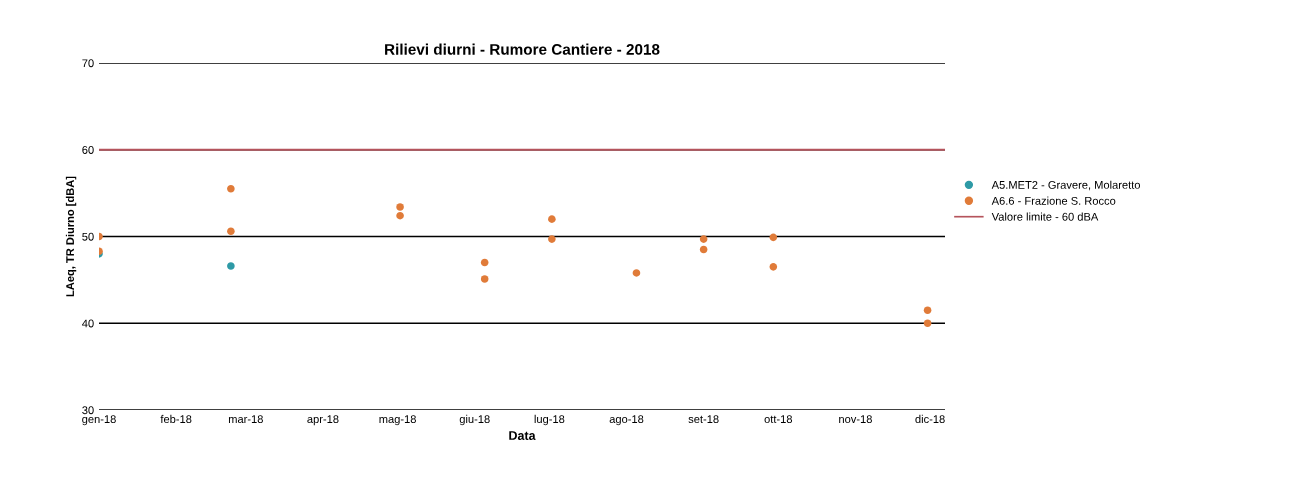 This screenshot has height=477, width=1298. Describe the element at coordinates (1045, 216) in the screenshot. I see `legend-label: Valore limite - 60 dBA` at that location.